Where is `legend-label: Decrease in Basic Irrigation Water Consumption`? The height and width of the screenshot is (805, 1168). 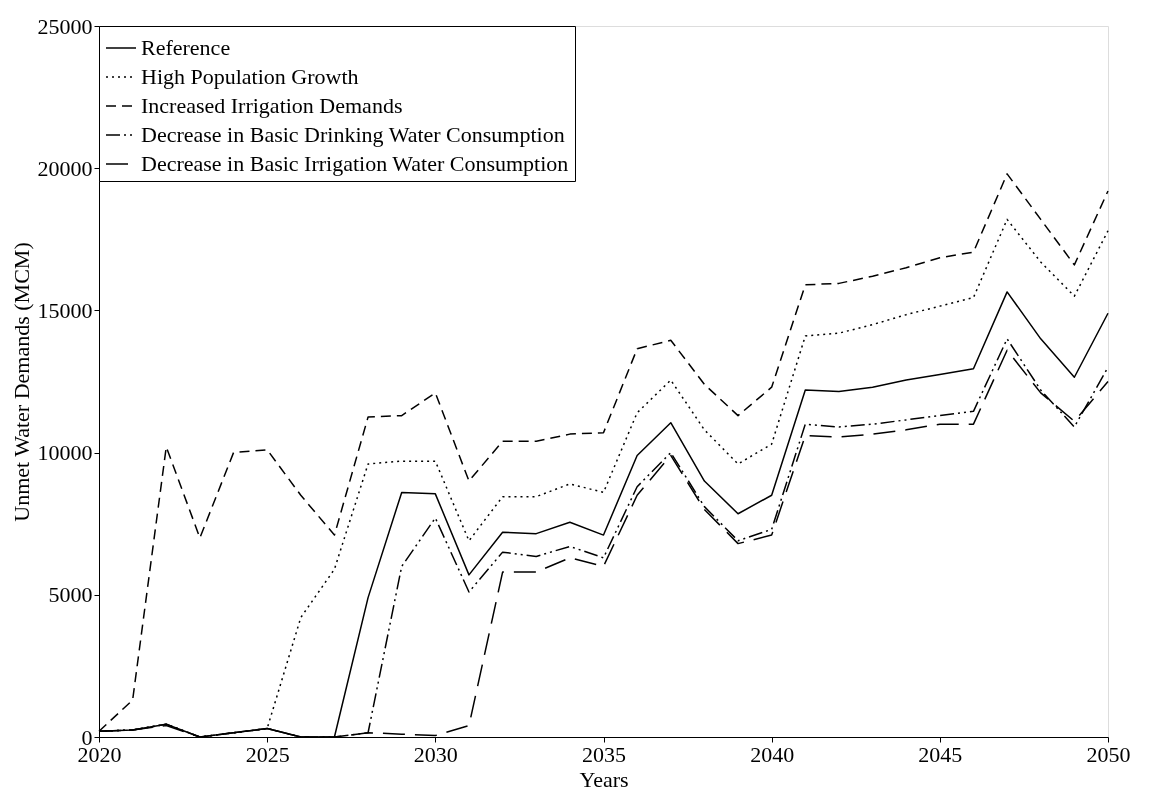 legend-label: Decrease in Basic Irrigation Water Consumption is located at coordinates (355, 163).